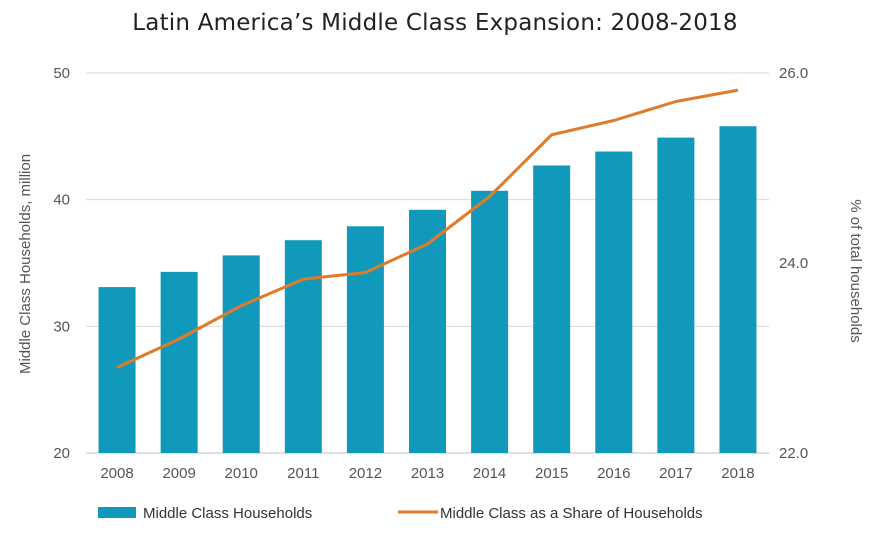 This screenshot has height=545, width=870. Describe the element at coordinates (25, 264) in the screenshot. I see `y-left-axis-label: Middle Class Households, million` at that location.